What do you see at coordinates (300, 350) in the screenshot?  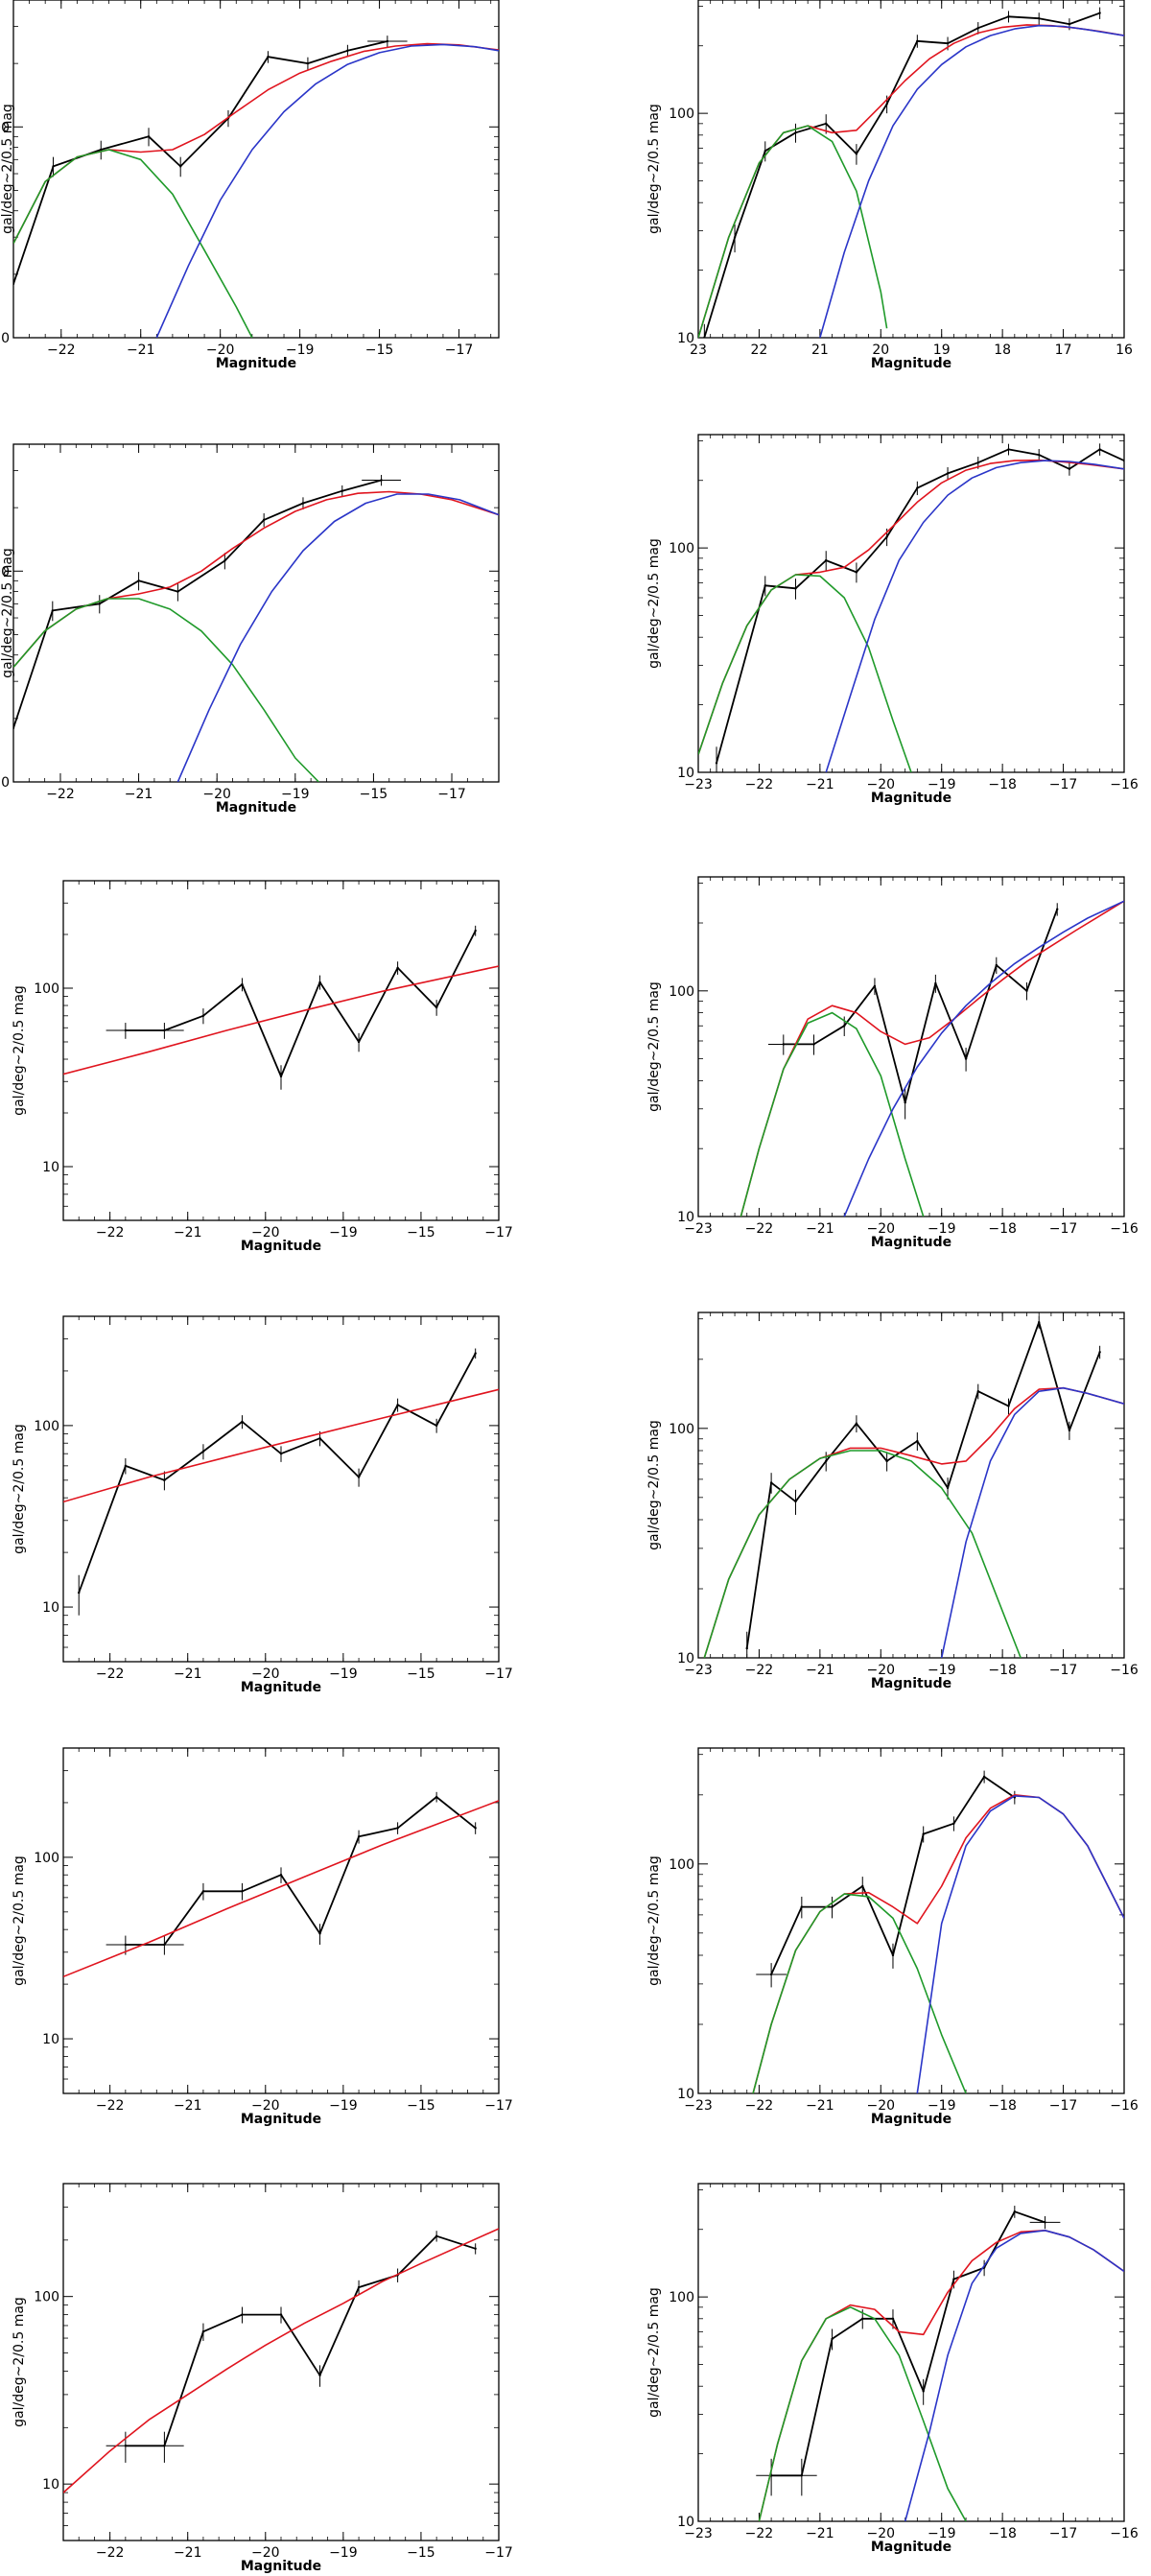 I see `x-tick-label: −19` at bounding box center [300, 350].